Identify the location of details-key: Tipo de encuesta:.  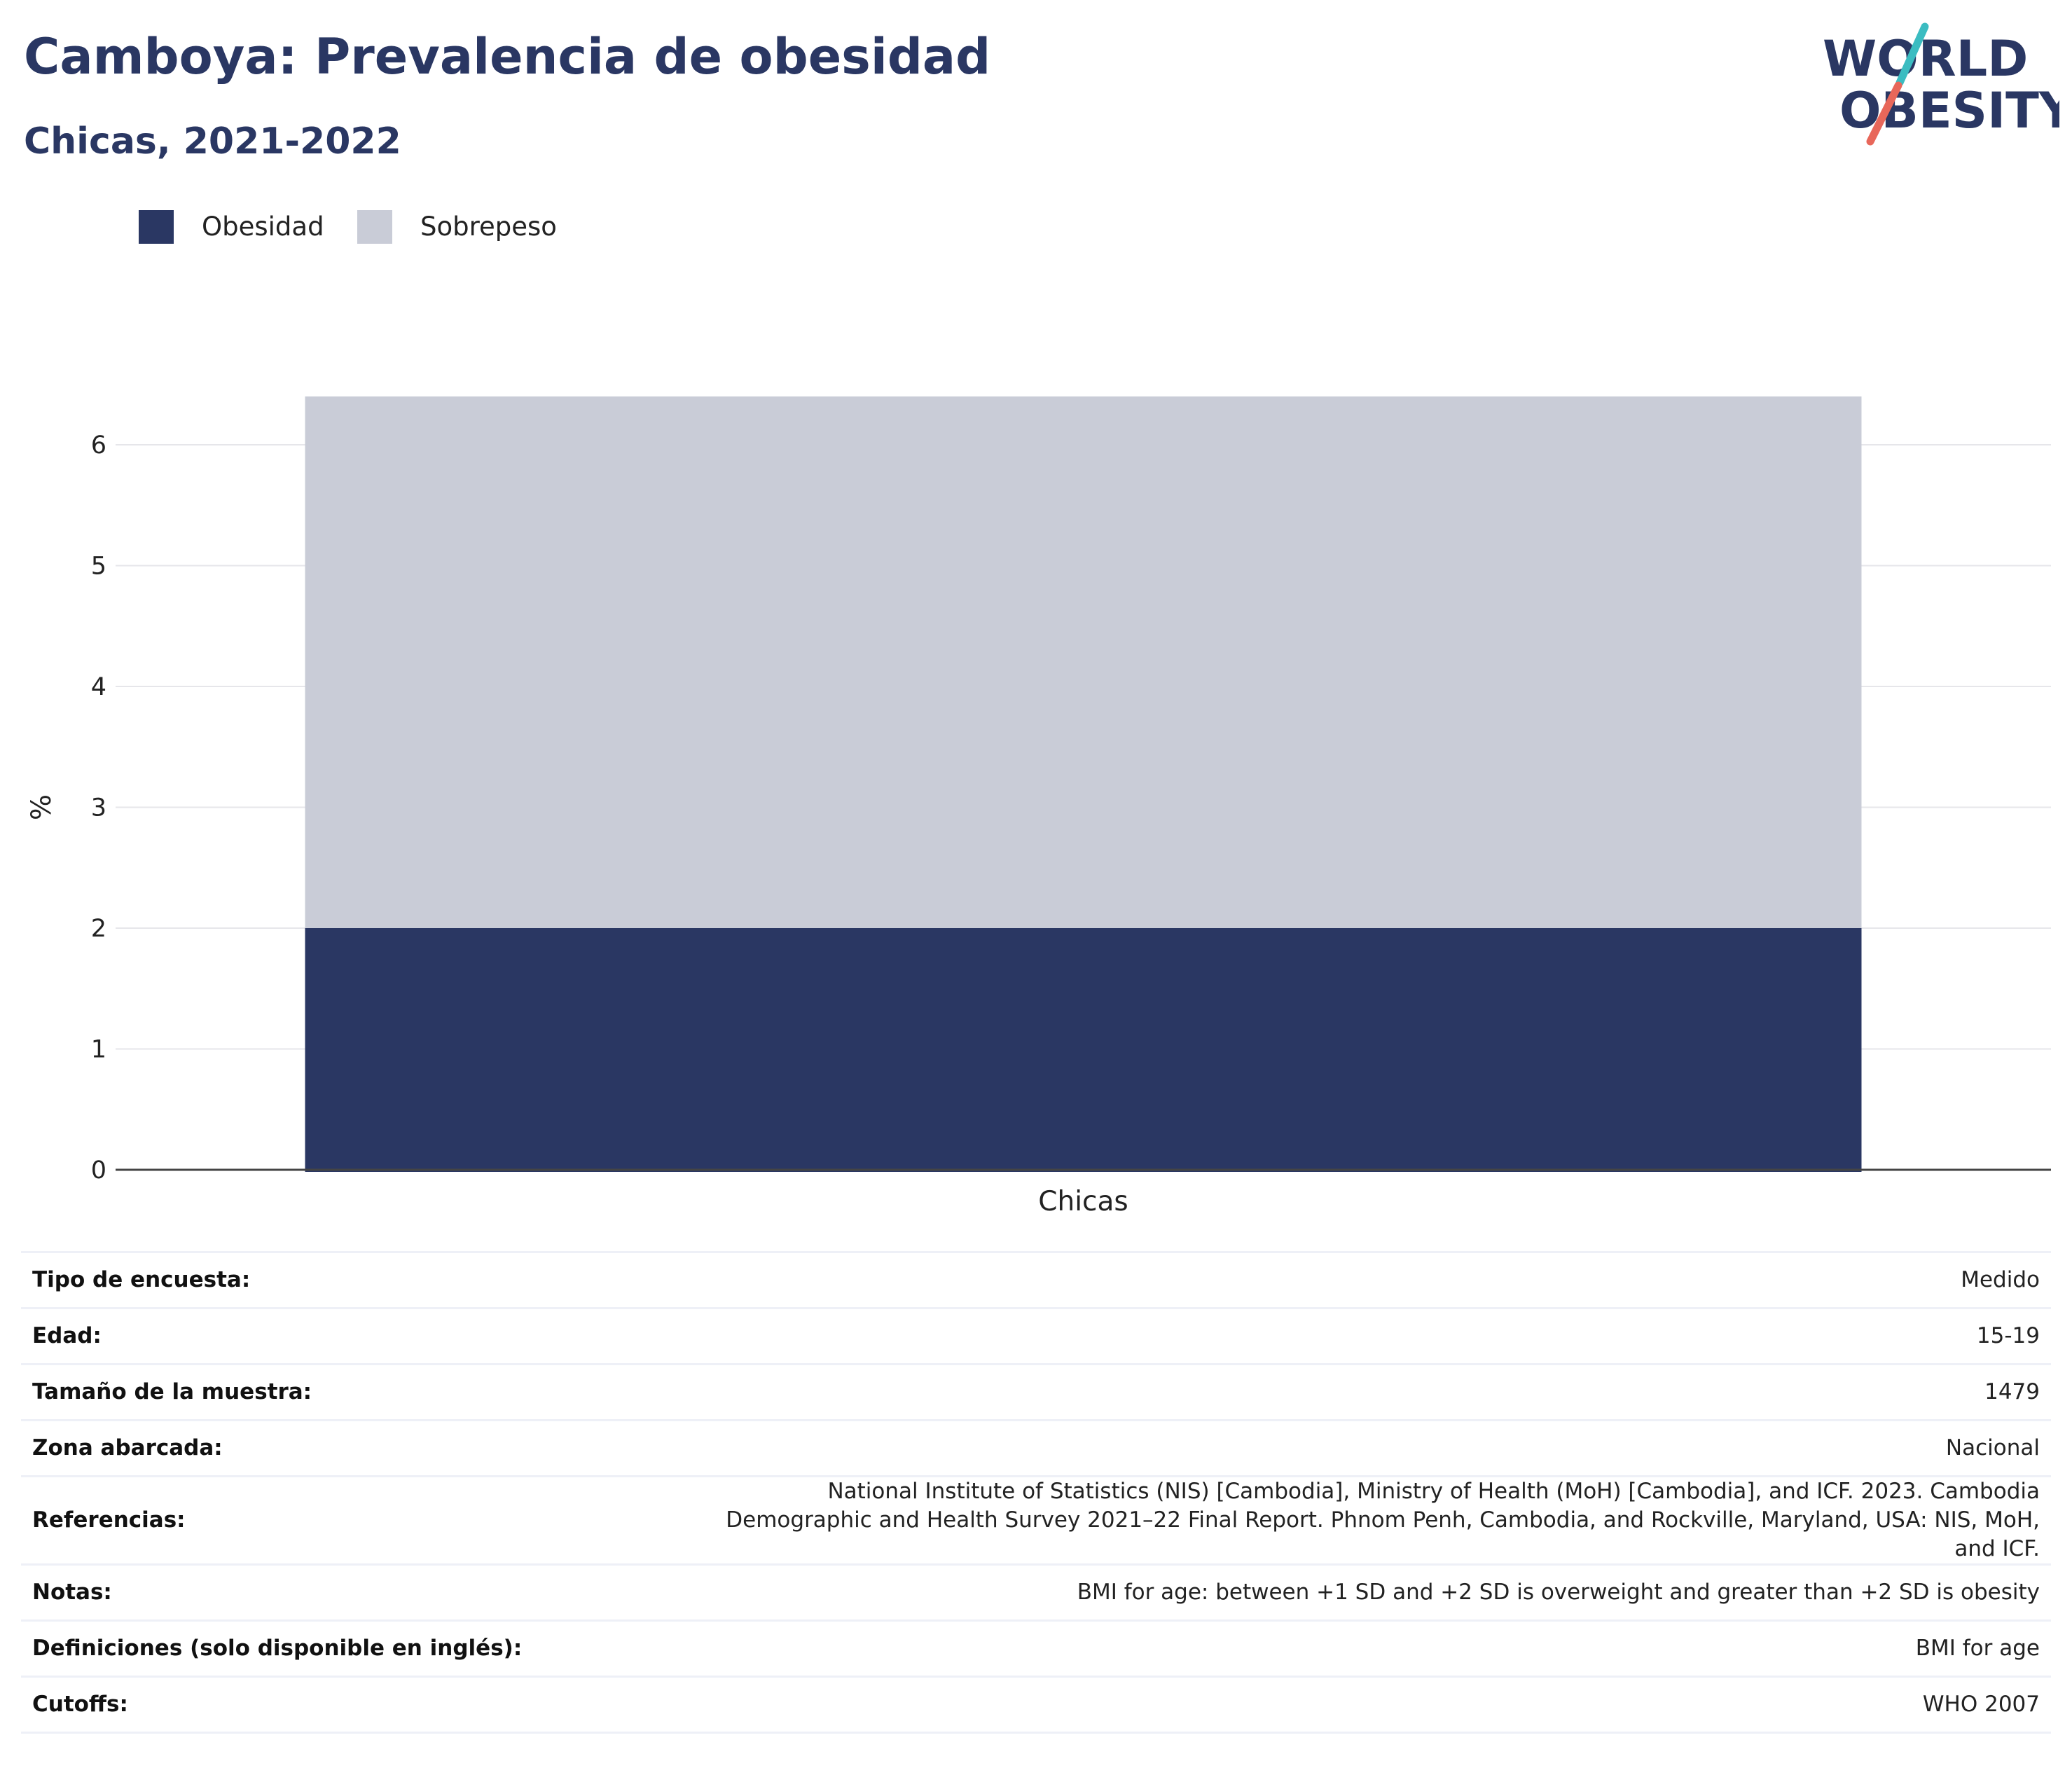
(348, 1279).